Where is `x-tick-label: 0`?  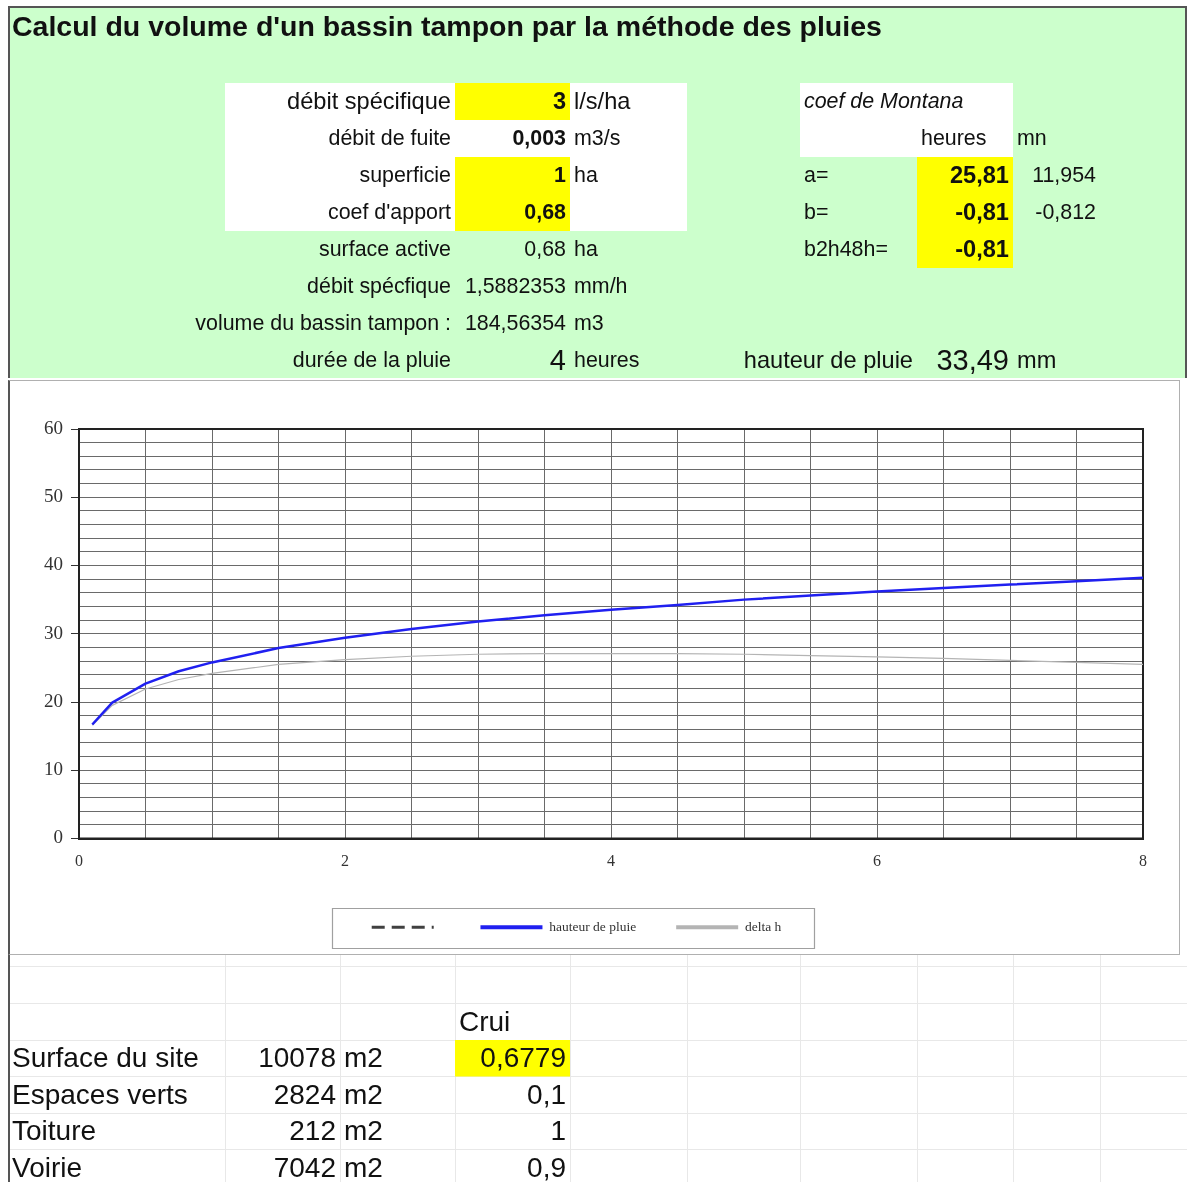 x-tick-label: 0 is located at coordinates (79, 861).